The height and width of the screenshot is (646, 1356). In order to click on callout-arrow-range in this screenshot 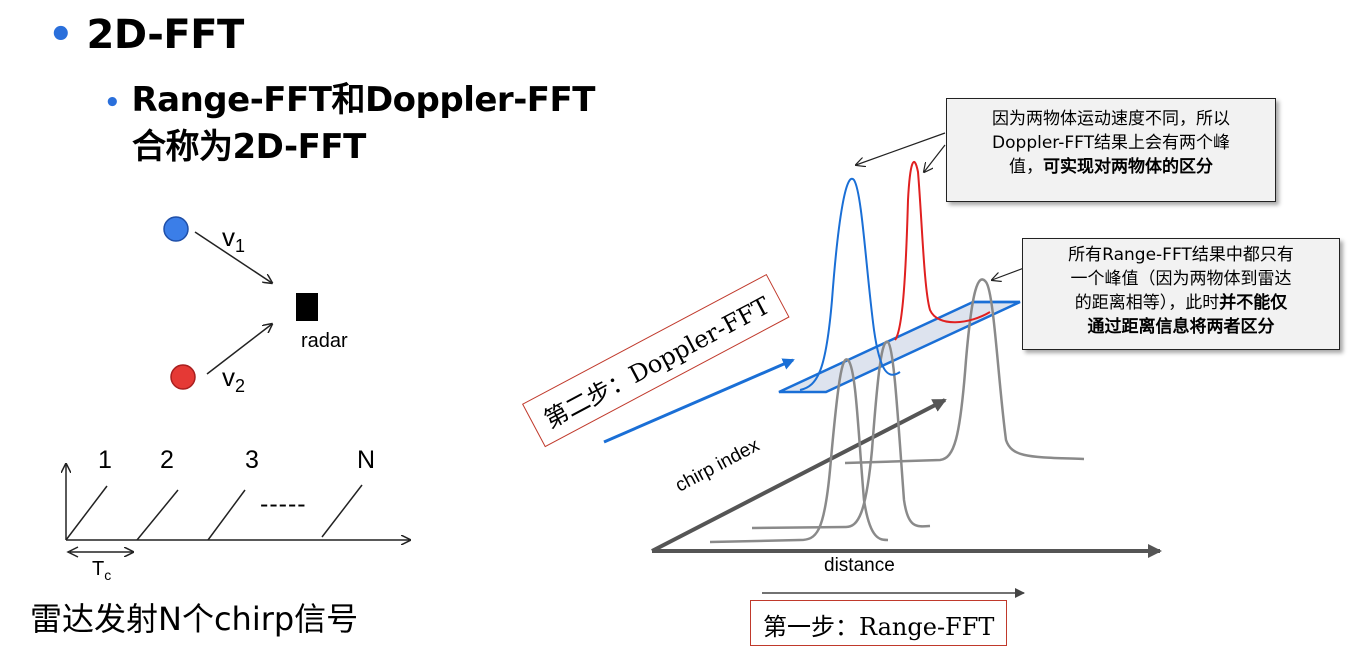, I will do `click(1008, 273)`.